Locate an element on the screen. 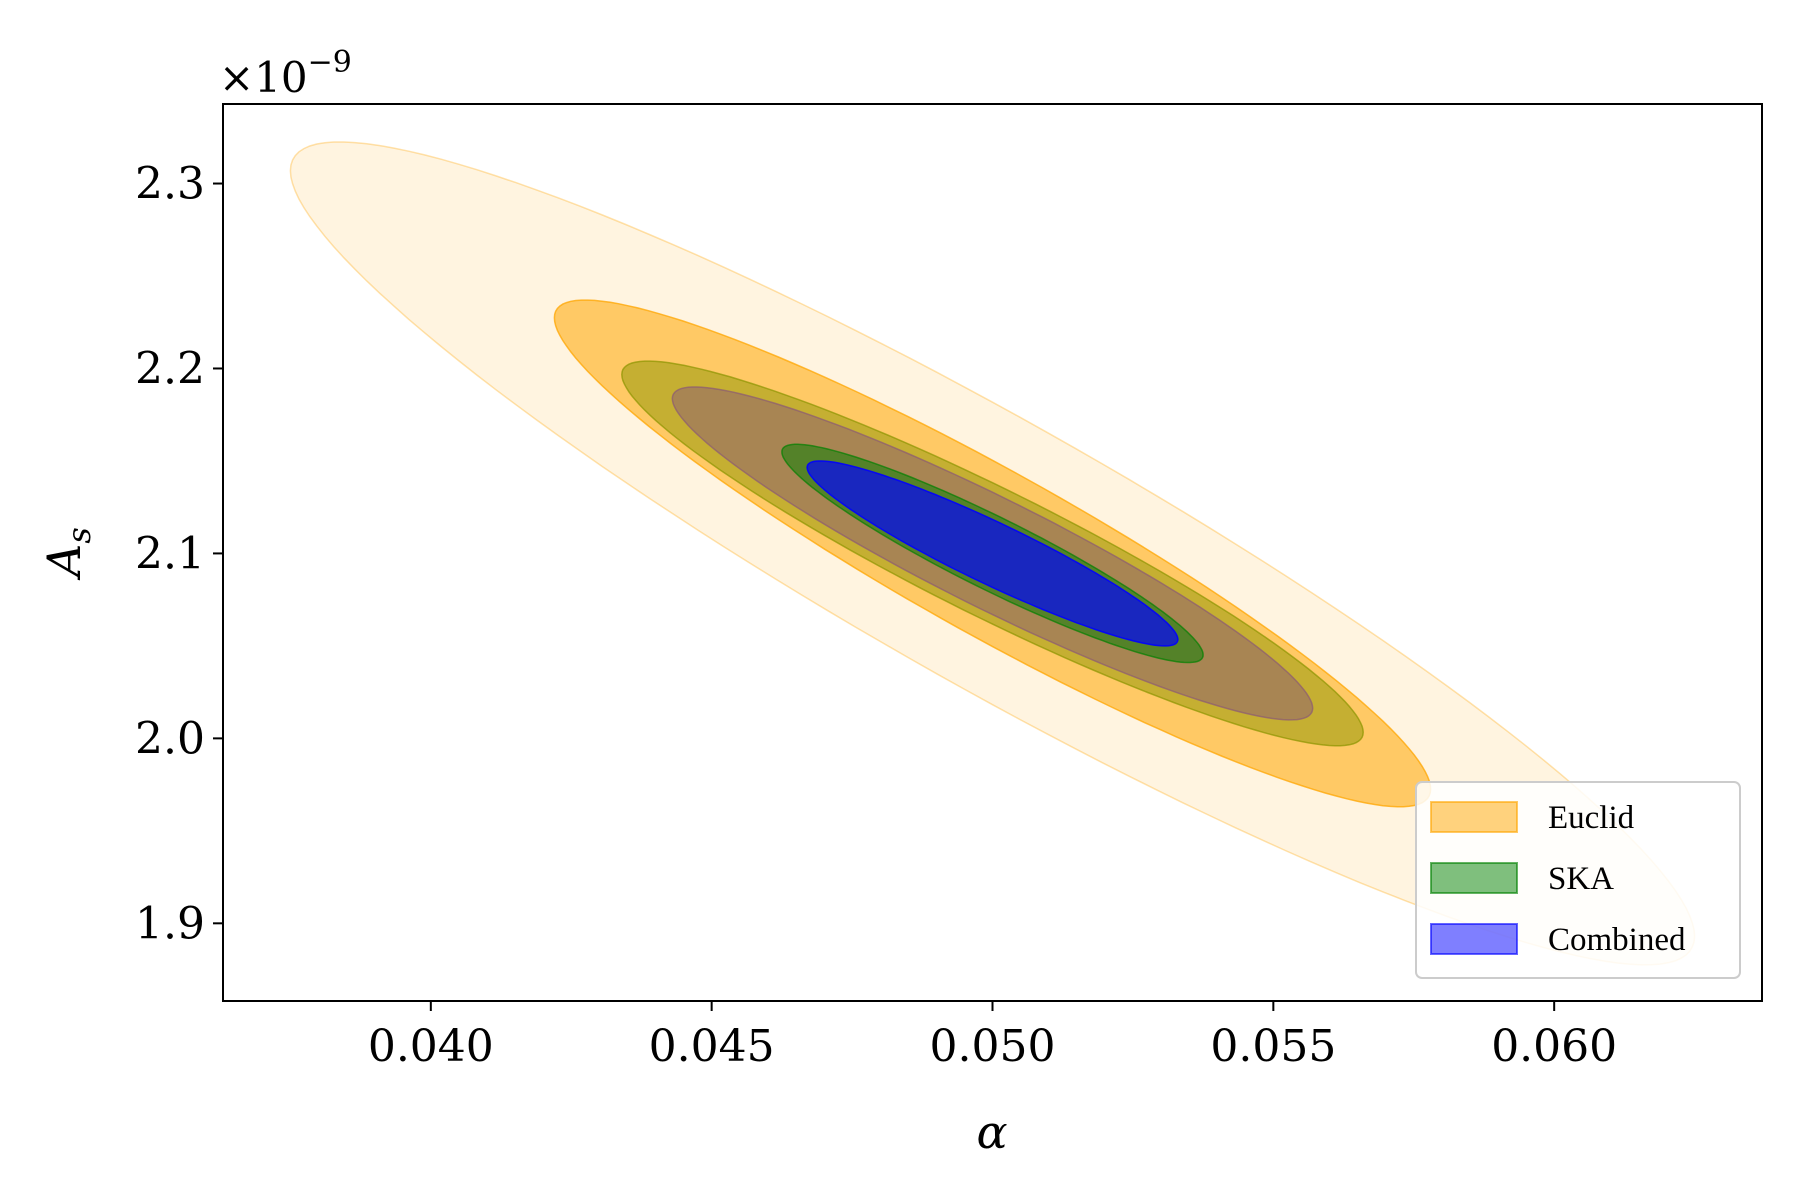 This screenshot has width=1800, height=1200. y-axis-label-main: A is located at coordinates (64, 562).